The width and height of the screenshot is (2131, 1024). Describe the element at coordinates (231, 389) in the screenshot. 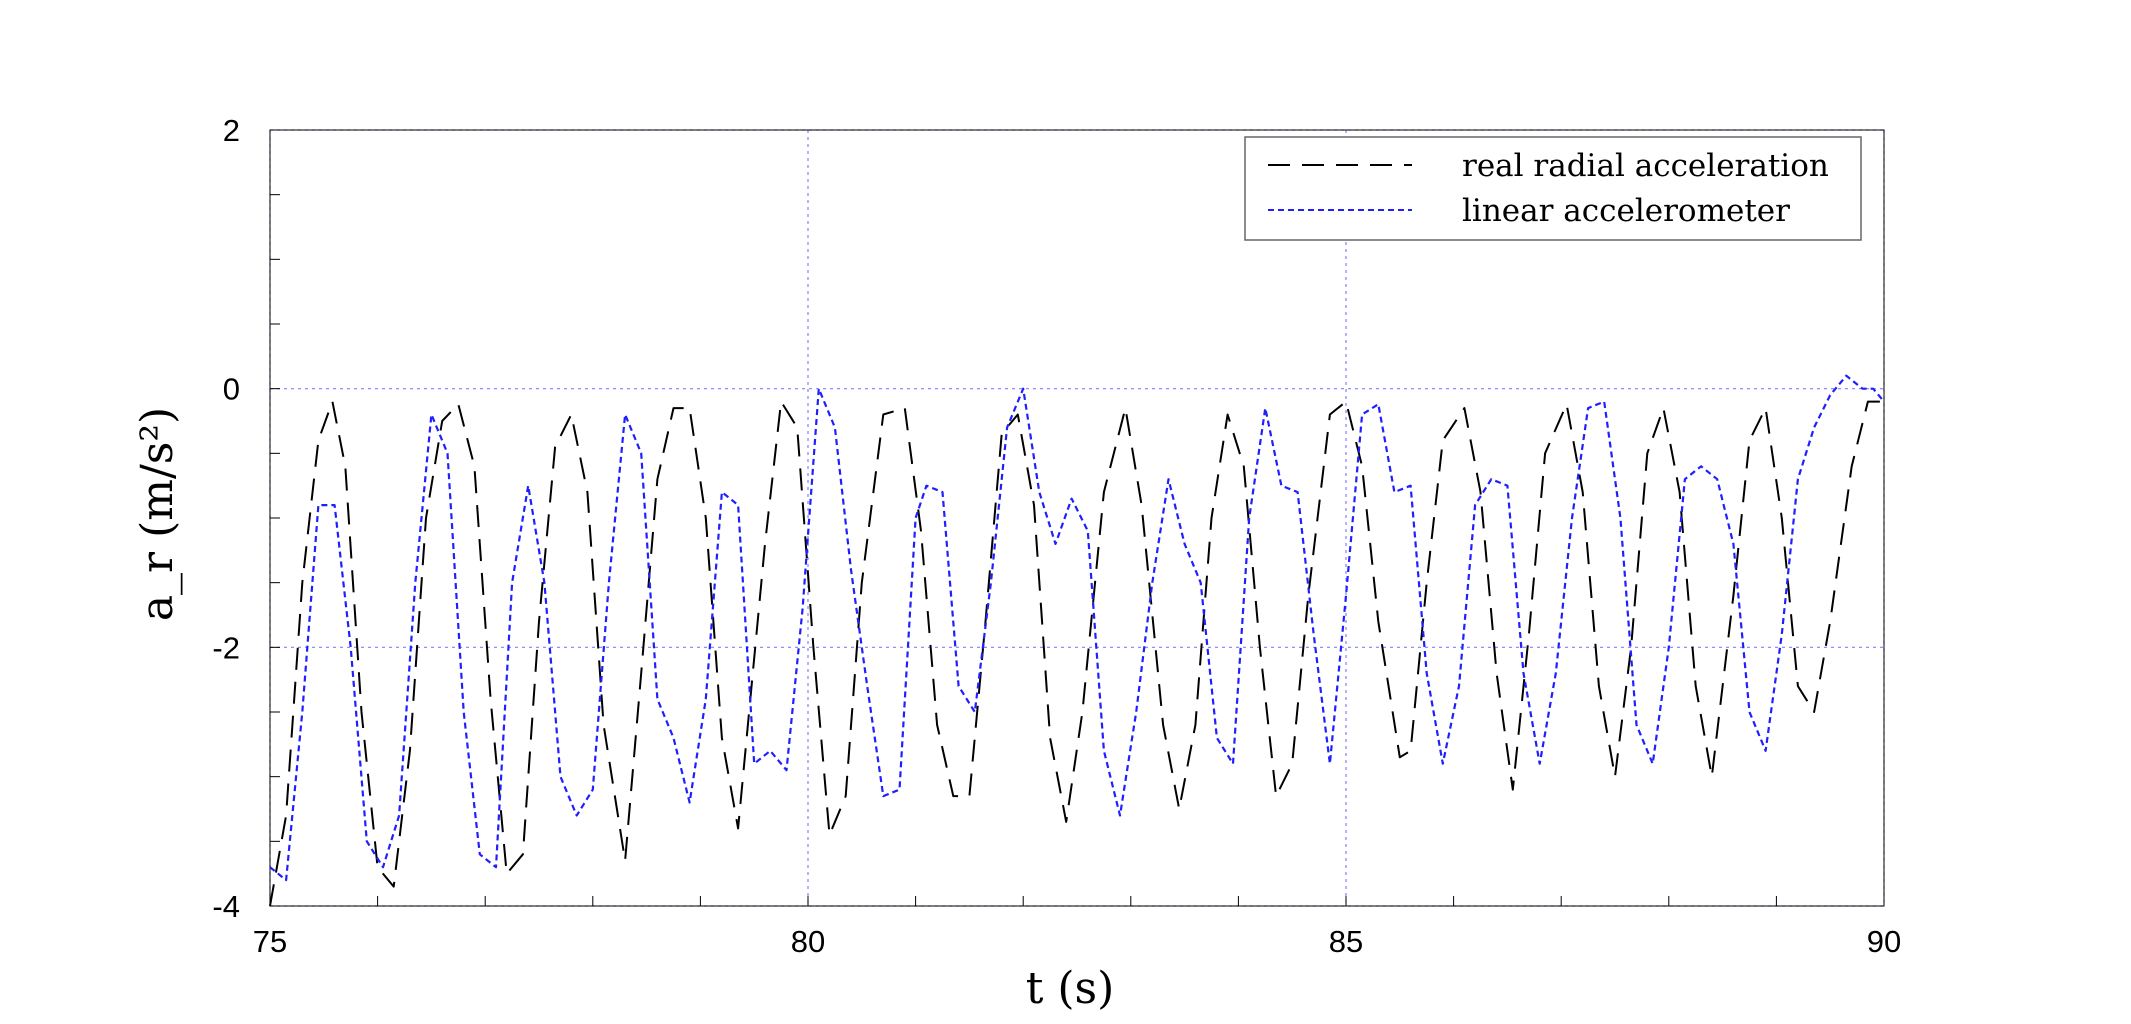

I see `y-tick-label: 0` at that location.